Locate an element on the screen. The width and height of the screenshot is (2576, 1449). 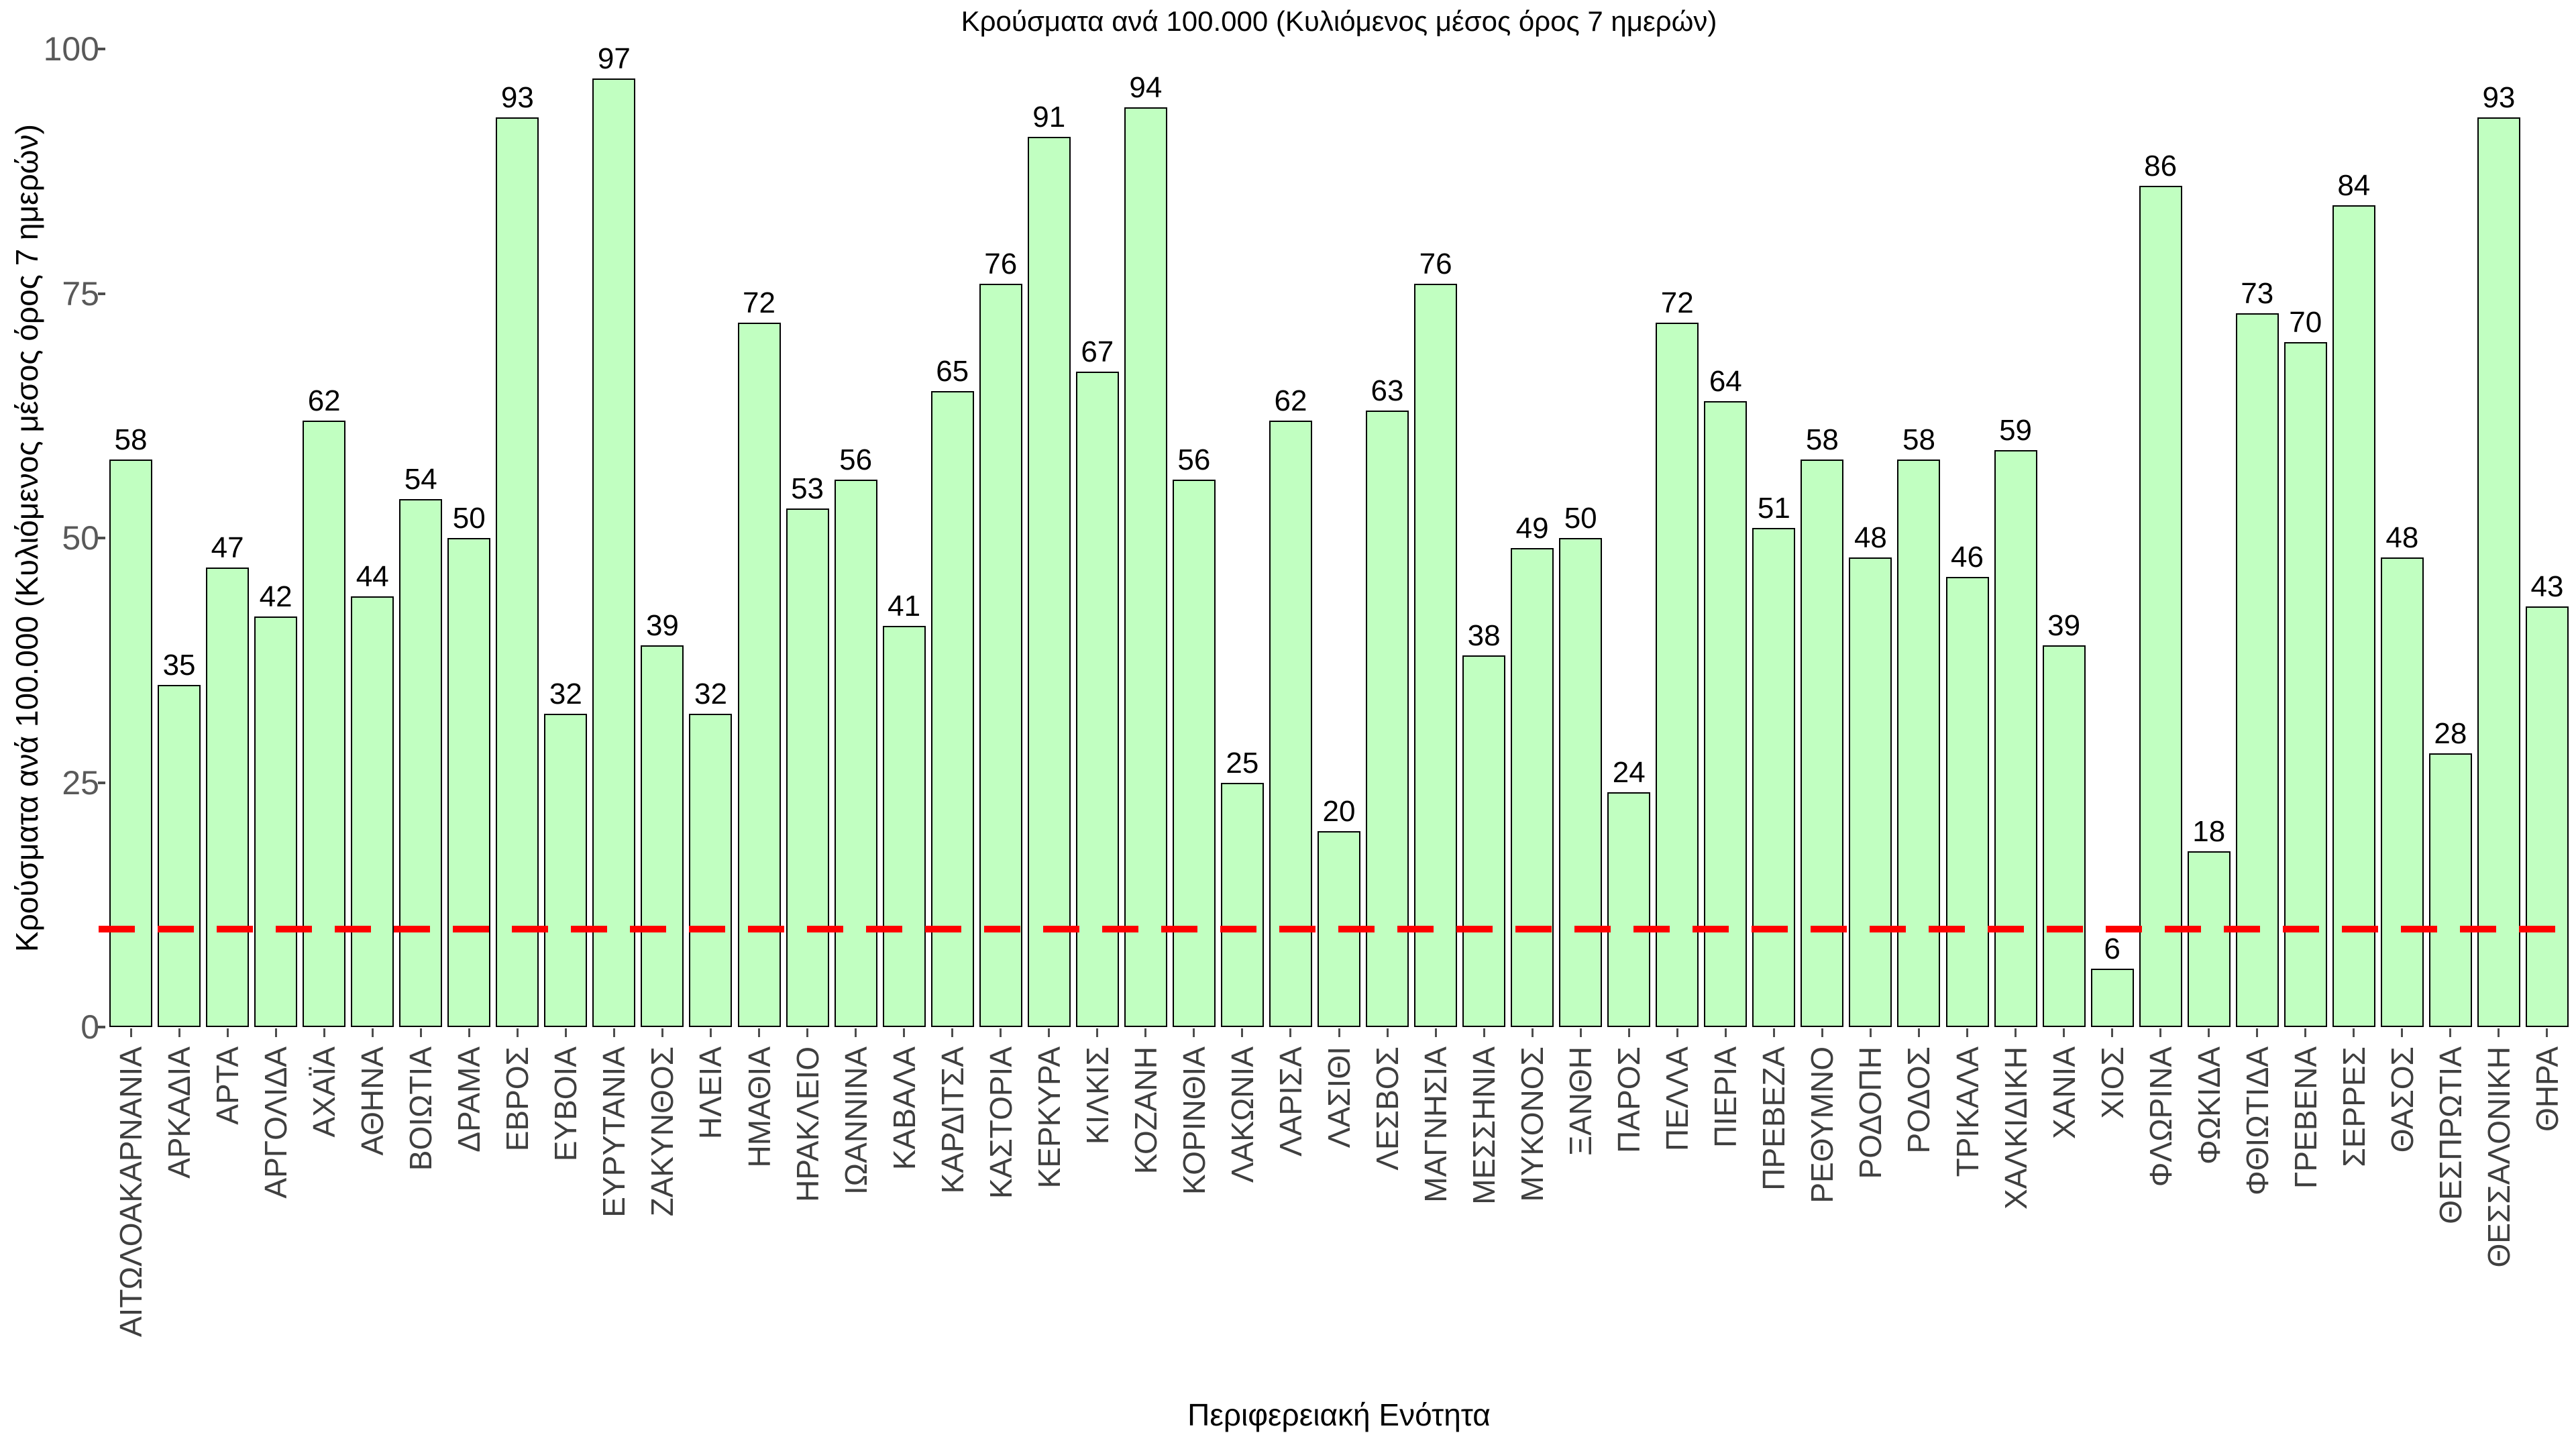
bar-value-label: 50 is located at coordinates (469, 518).